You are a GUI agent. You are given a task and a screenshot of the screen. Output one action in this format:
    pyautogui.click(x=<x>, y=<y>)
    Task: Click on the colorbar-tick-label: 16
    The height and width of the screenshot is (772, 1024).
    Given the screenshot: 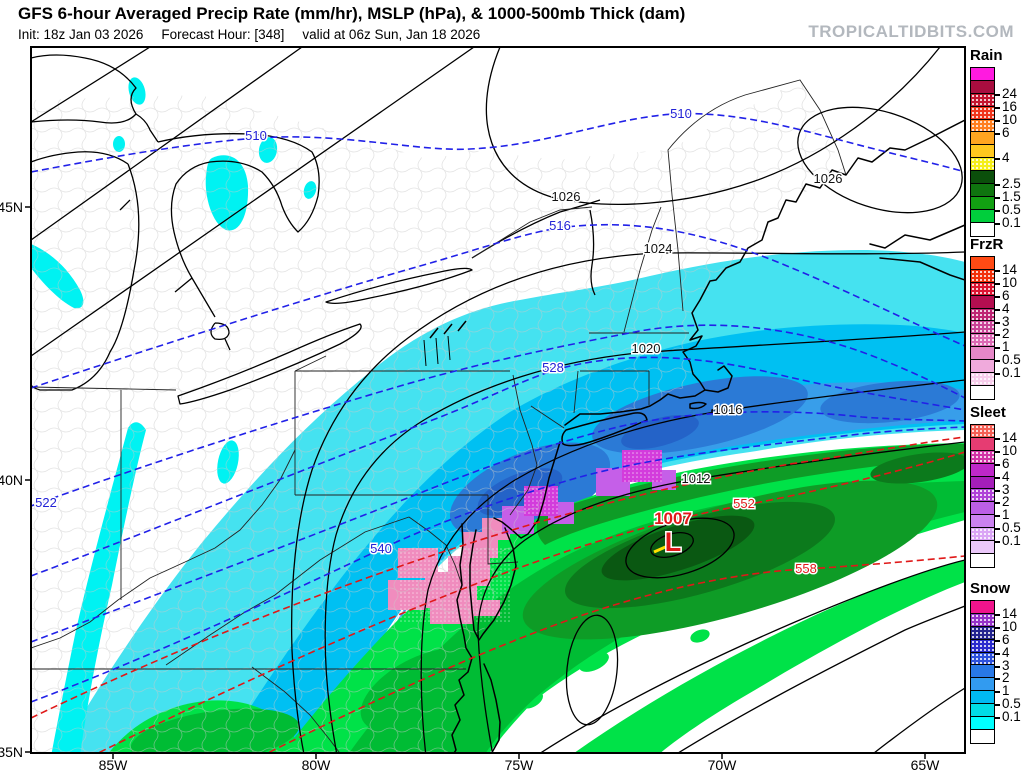 What is the action you would take?
    pyautogui.click(x=1005, y=106)
    